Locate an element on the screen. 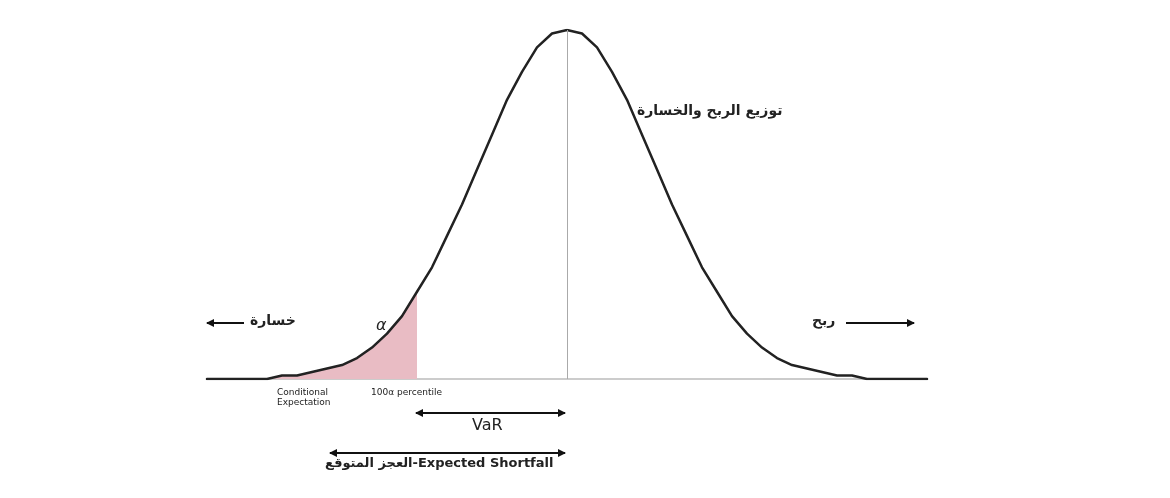 This screenshot has height=498, width=1170. text: 100α percentile is located at coordinates (406, 392).